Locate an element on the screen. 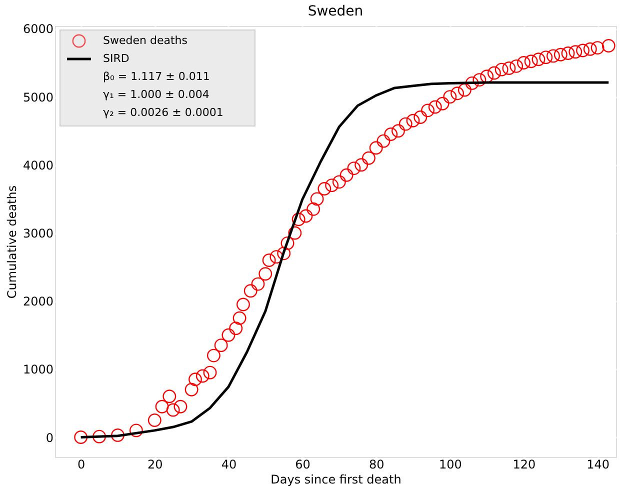 The image size is (622, 490). x-tick-label: 140 is located at coordinates (598, 465).